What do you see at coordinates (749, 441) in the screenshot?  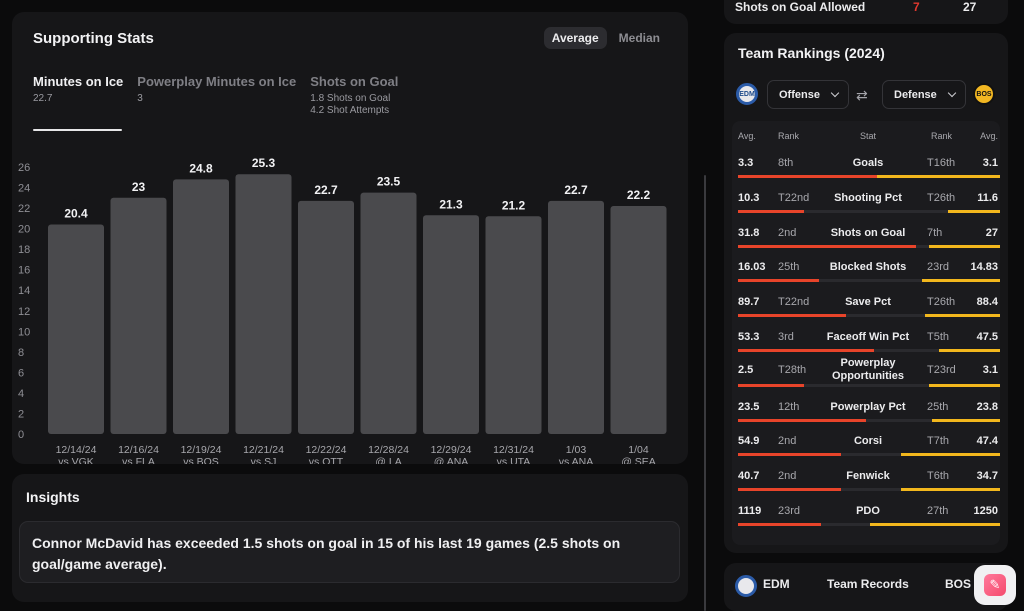 I see `offense-avg: 54.9` at bounding box center [749, 441].